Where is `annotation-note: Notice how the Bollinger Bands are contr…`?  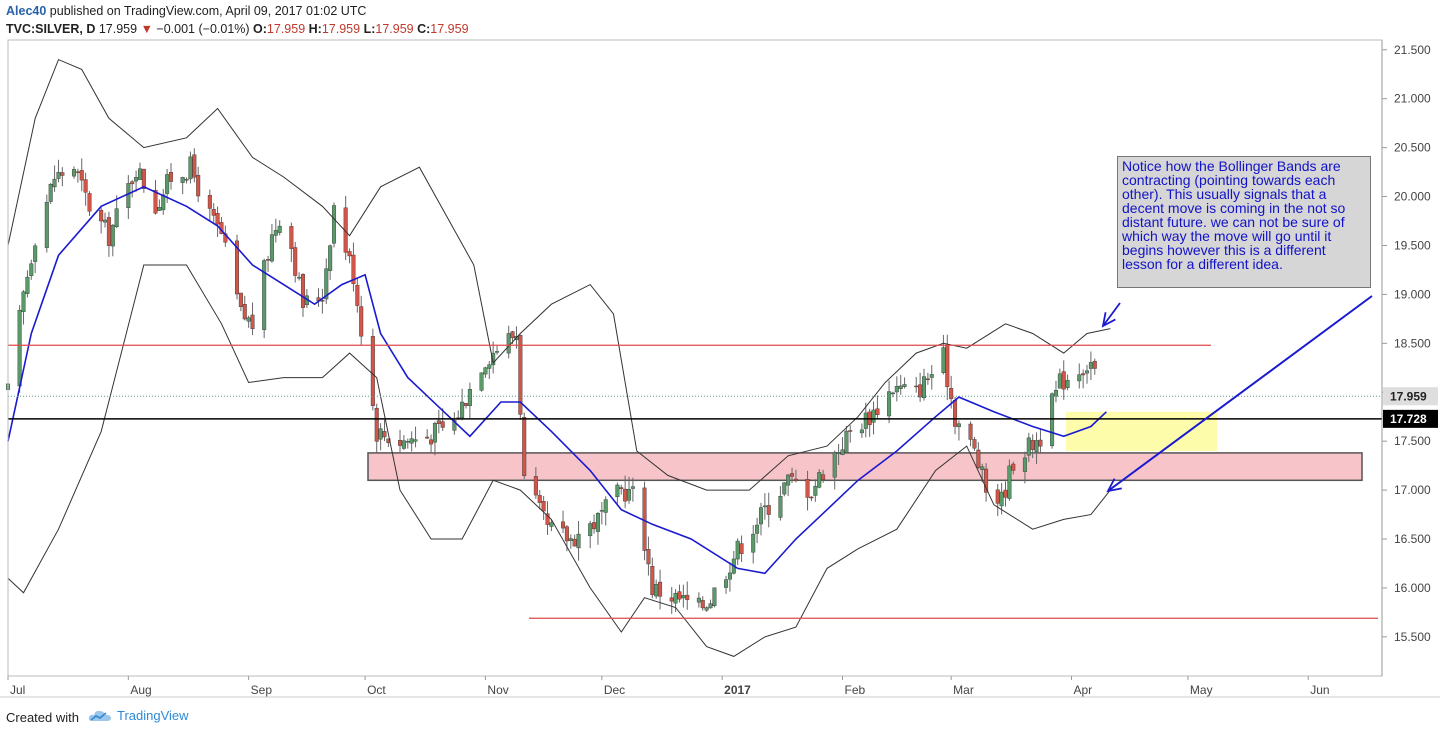 annotation-note: Notice how the Bollinger Bands are contr… is located at coordinates (1244, 222).